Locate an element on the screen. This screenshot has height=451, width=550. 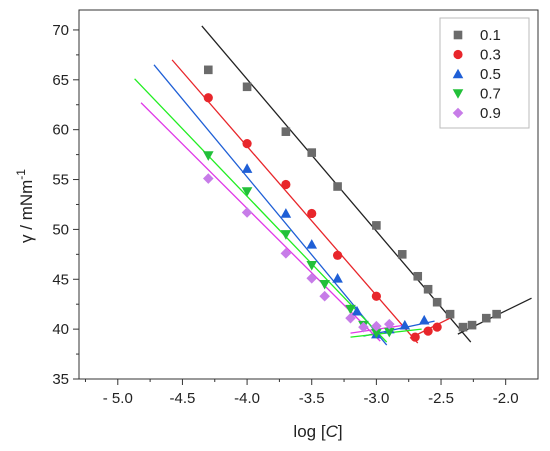
legend-label: 0.7 is located at coordinates (490, 94).